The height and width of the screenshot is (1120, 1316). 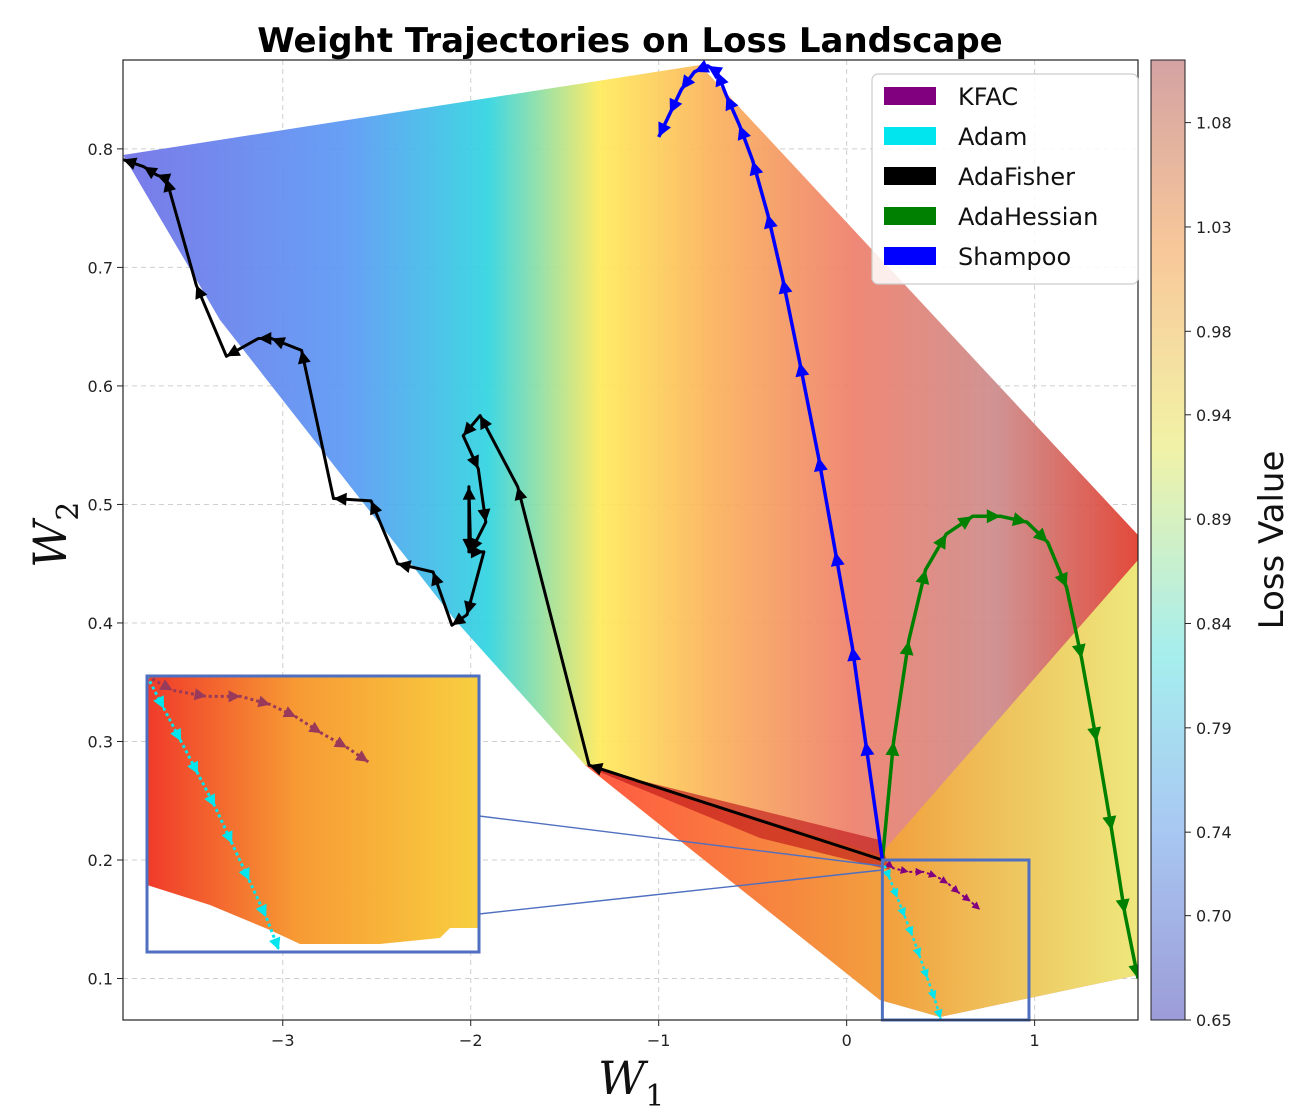 What do you see at coordinates (1214, 227) in the screenshot?
I see `colorbar-tick-label: 1.03` at bounding box center [1214, 227].